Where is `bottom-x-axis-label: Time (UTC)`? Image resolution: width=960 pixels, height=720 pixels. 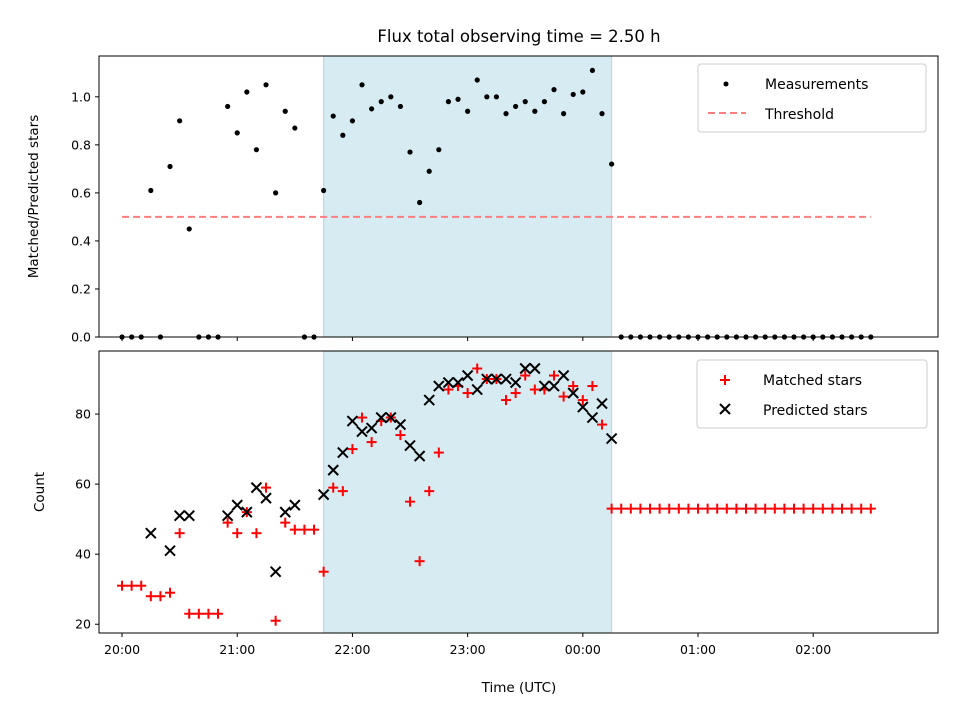
bottom-x-axis-label: Time (UTC) is located at coordinates (519, 688).